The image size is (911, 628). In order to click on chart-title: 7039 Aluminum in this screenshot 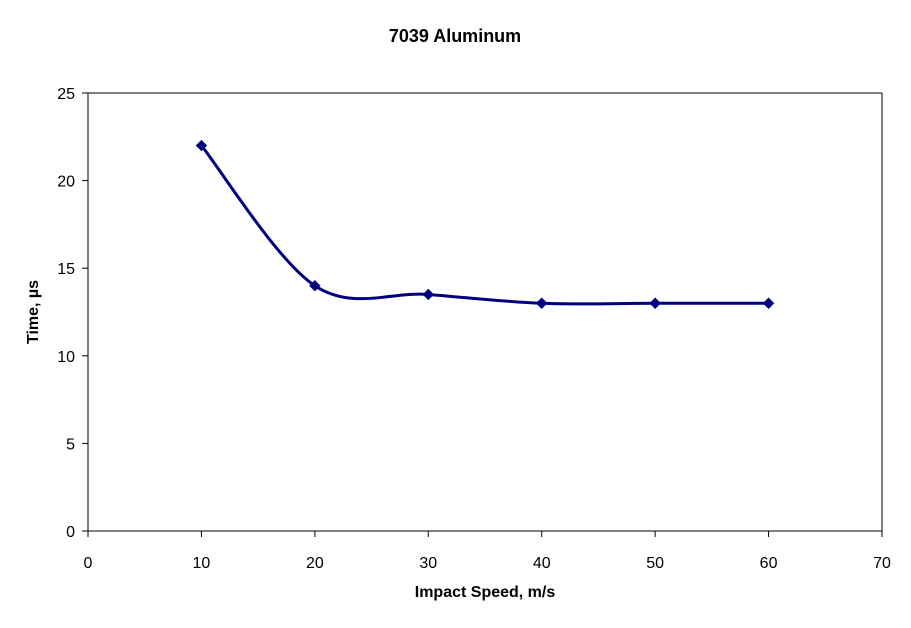, I will do `click(455, 36)`.